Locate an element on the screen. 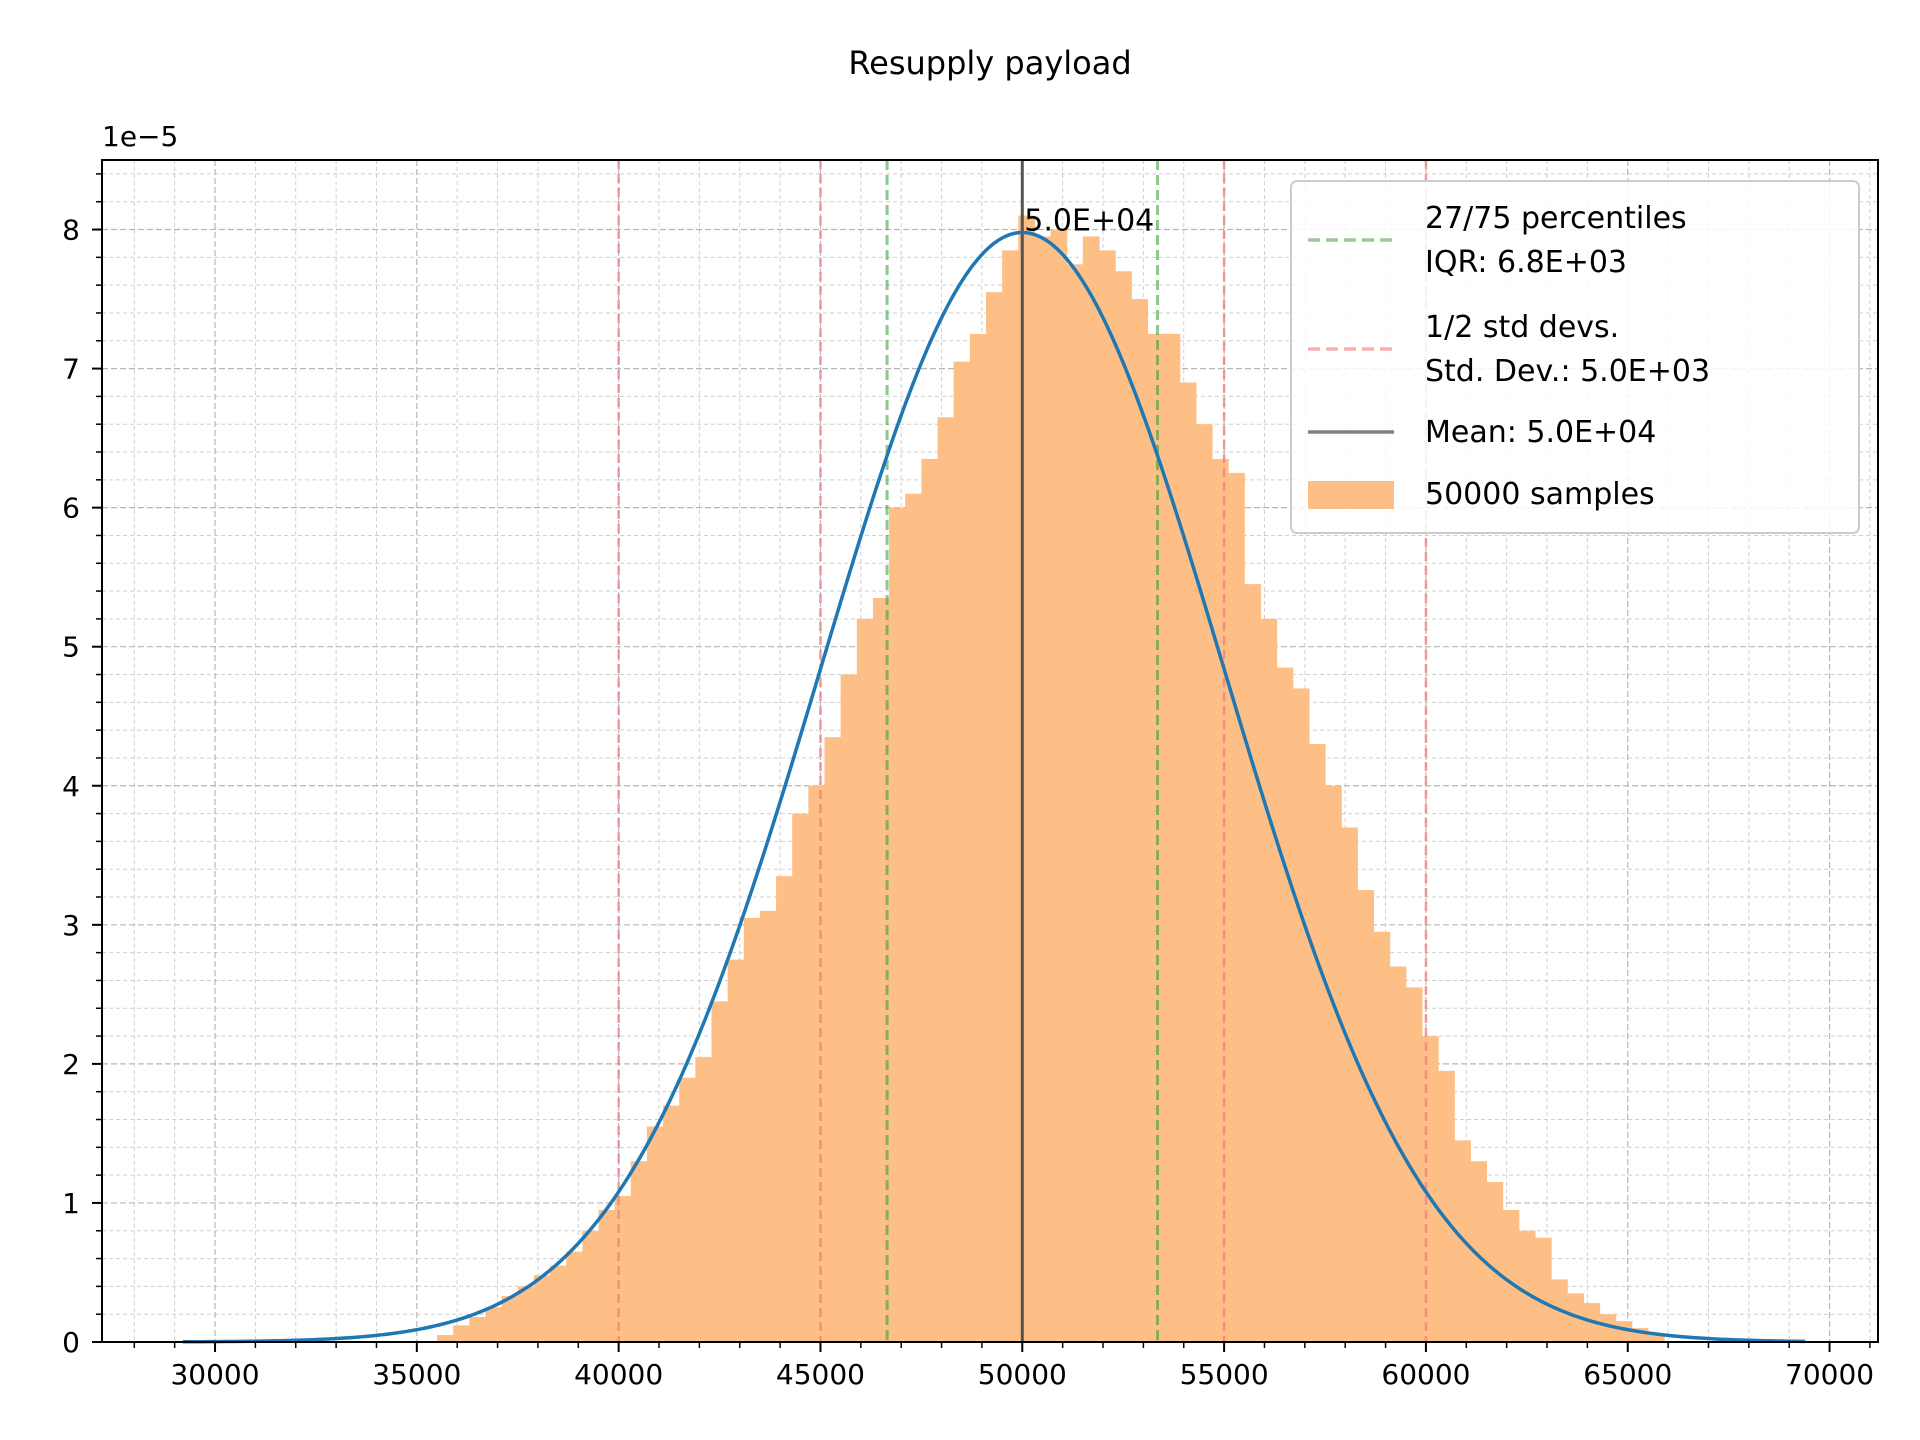 The image size is (1920, 1440). x-tick-label: 65000 is located at coordinates (1627, 1374).